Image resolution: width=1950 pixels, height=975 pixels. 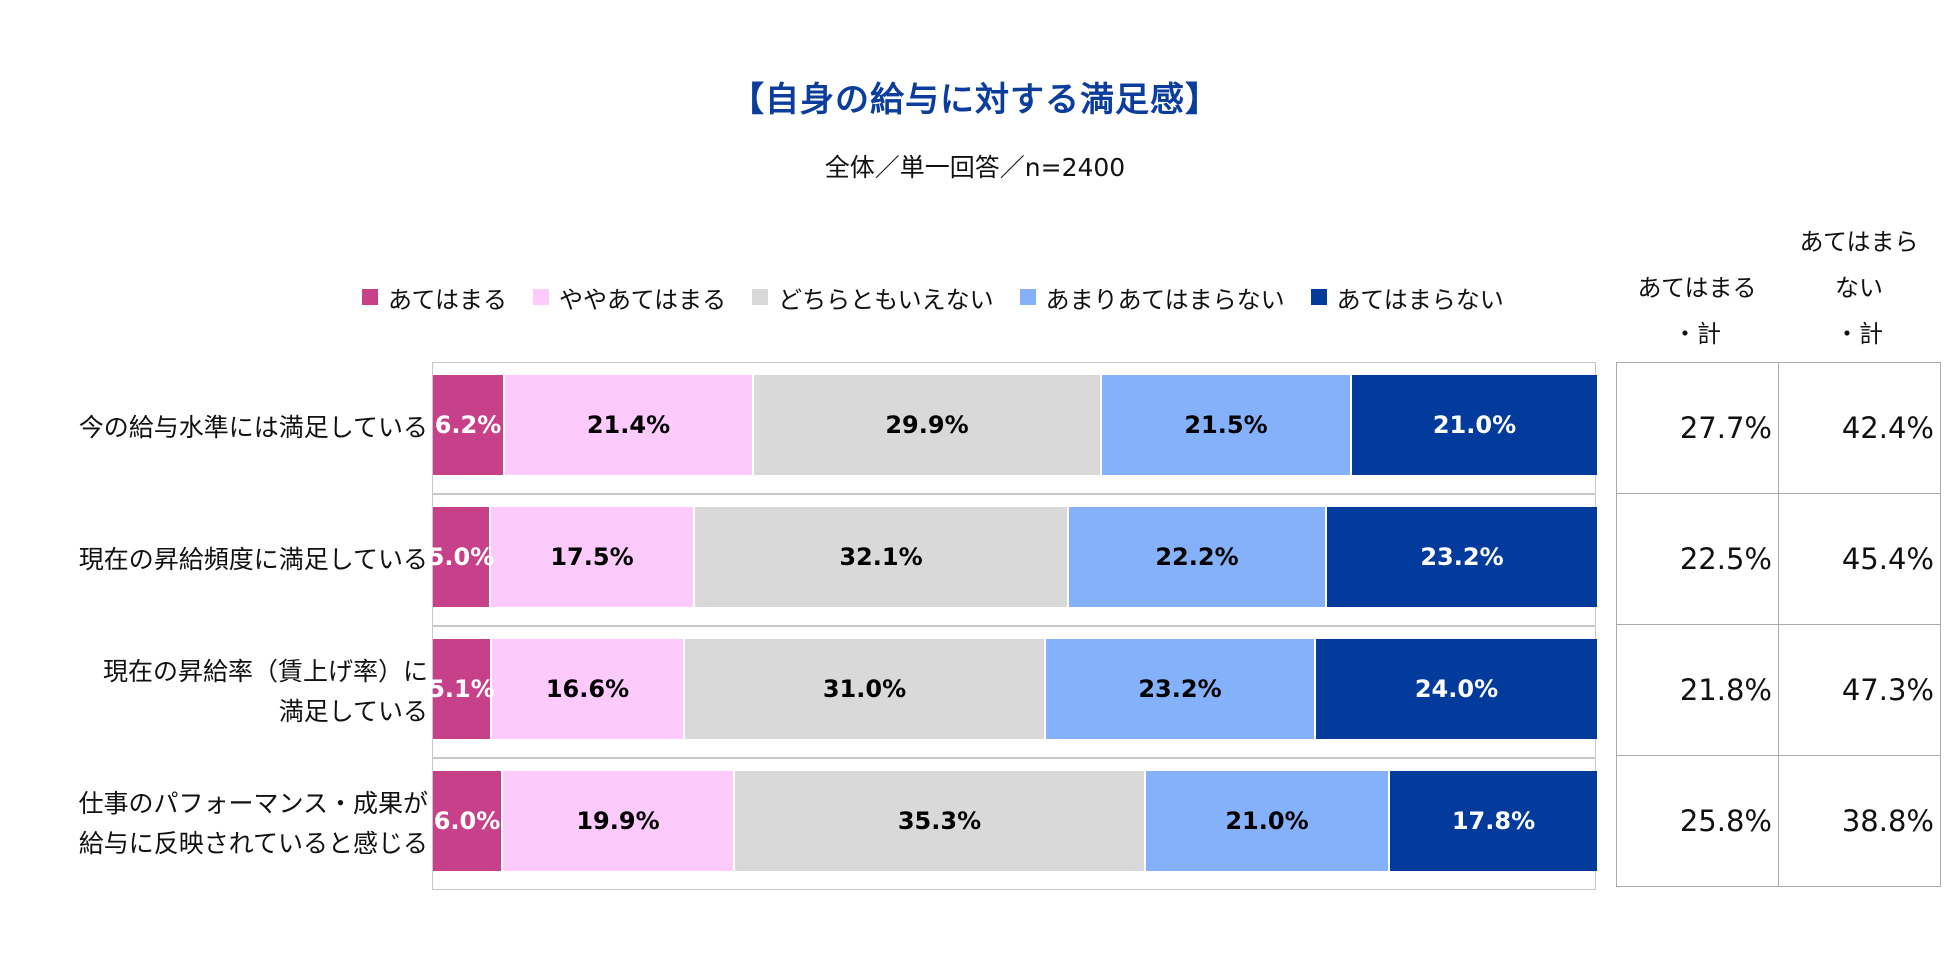 I want to click on bar-segment: 21.4%, so click(x=629, y=425).